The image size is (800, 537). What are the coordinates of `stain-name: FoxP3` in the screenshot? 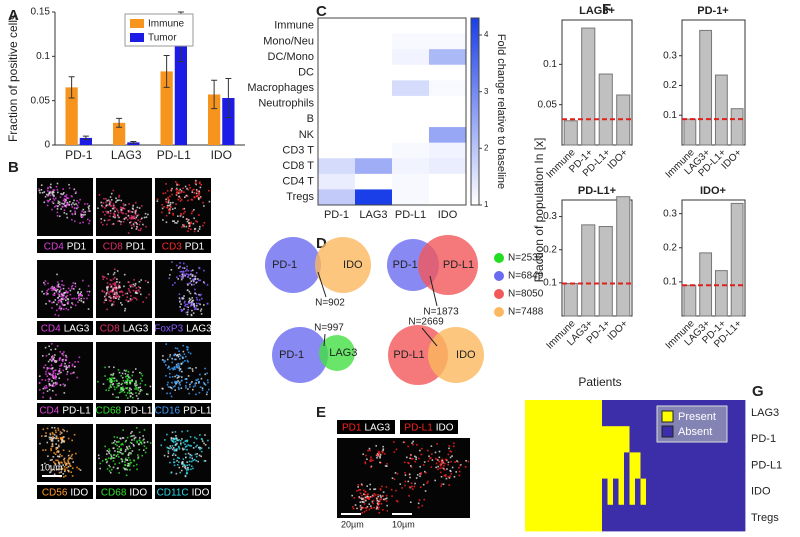 It's located at (168, 328).